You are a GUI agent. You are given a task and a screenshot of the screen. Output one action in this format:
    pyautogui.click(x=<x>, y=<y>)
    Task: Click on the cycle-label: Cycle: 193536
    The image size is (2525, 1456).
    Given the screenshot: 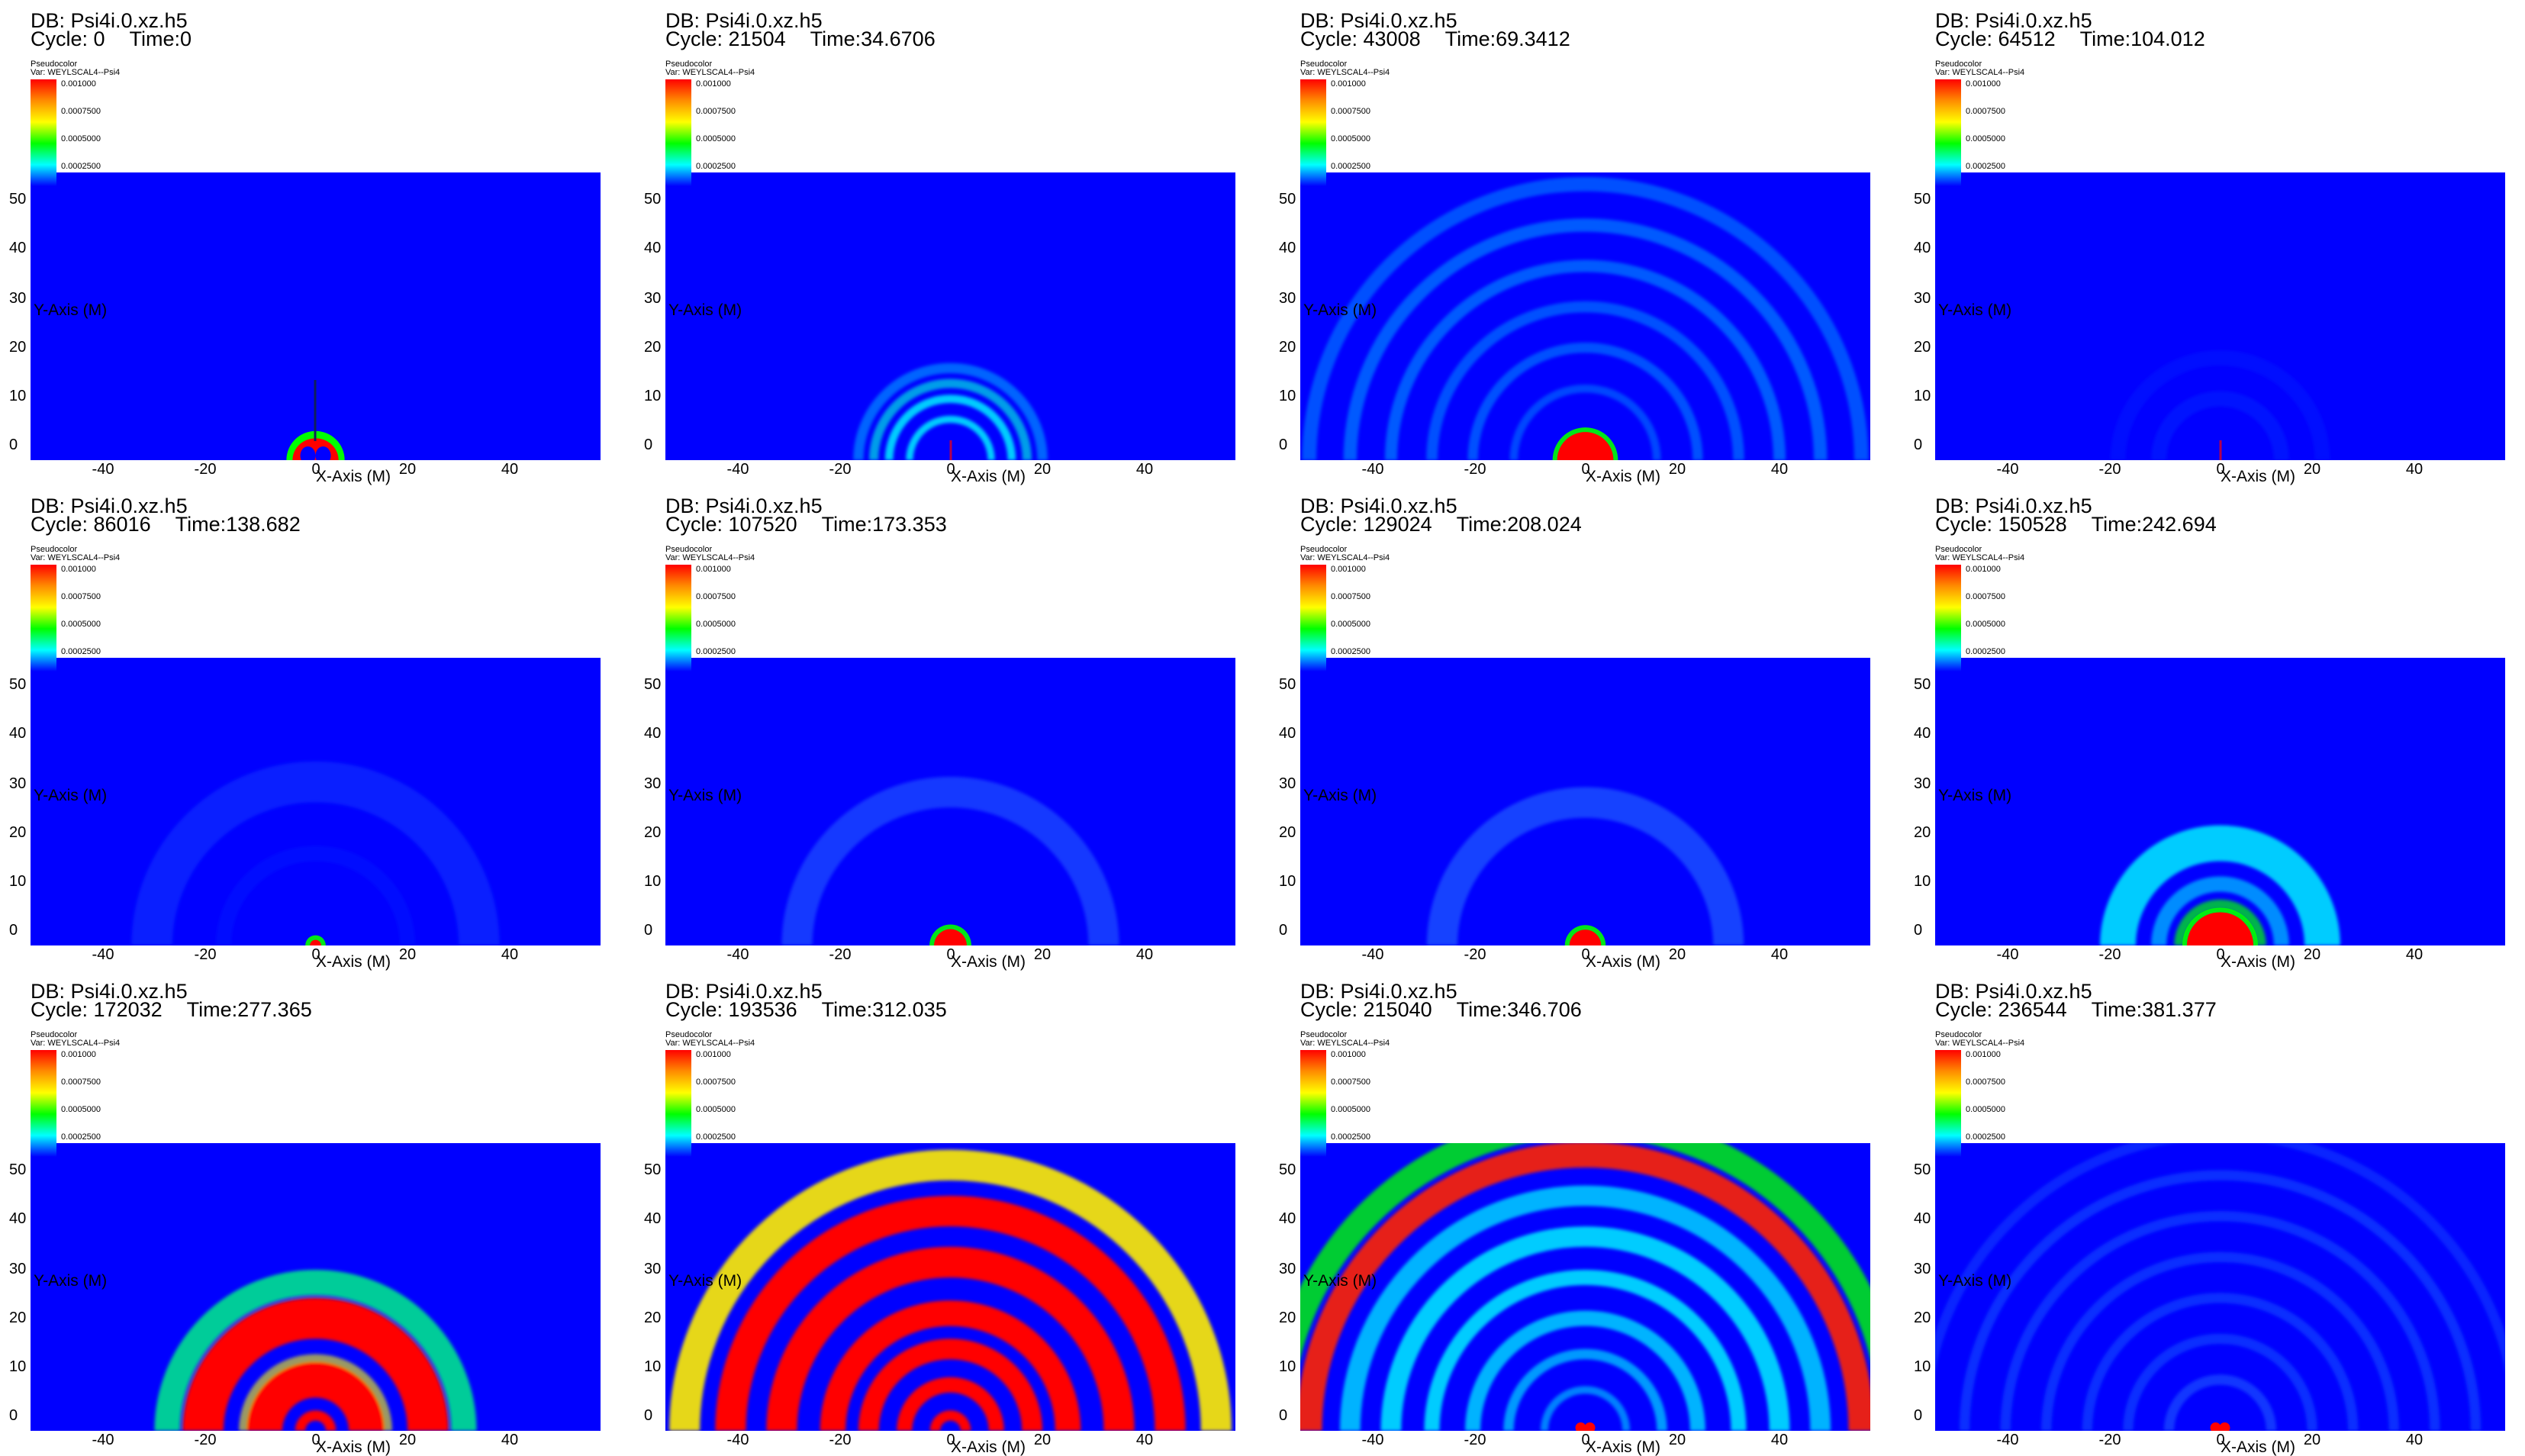 What is the action you would take?
    pyautogui.click(x=731, y=1009)
    